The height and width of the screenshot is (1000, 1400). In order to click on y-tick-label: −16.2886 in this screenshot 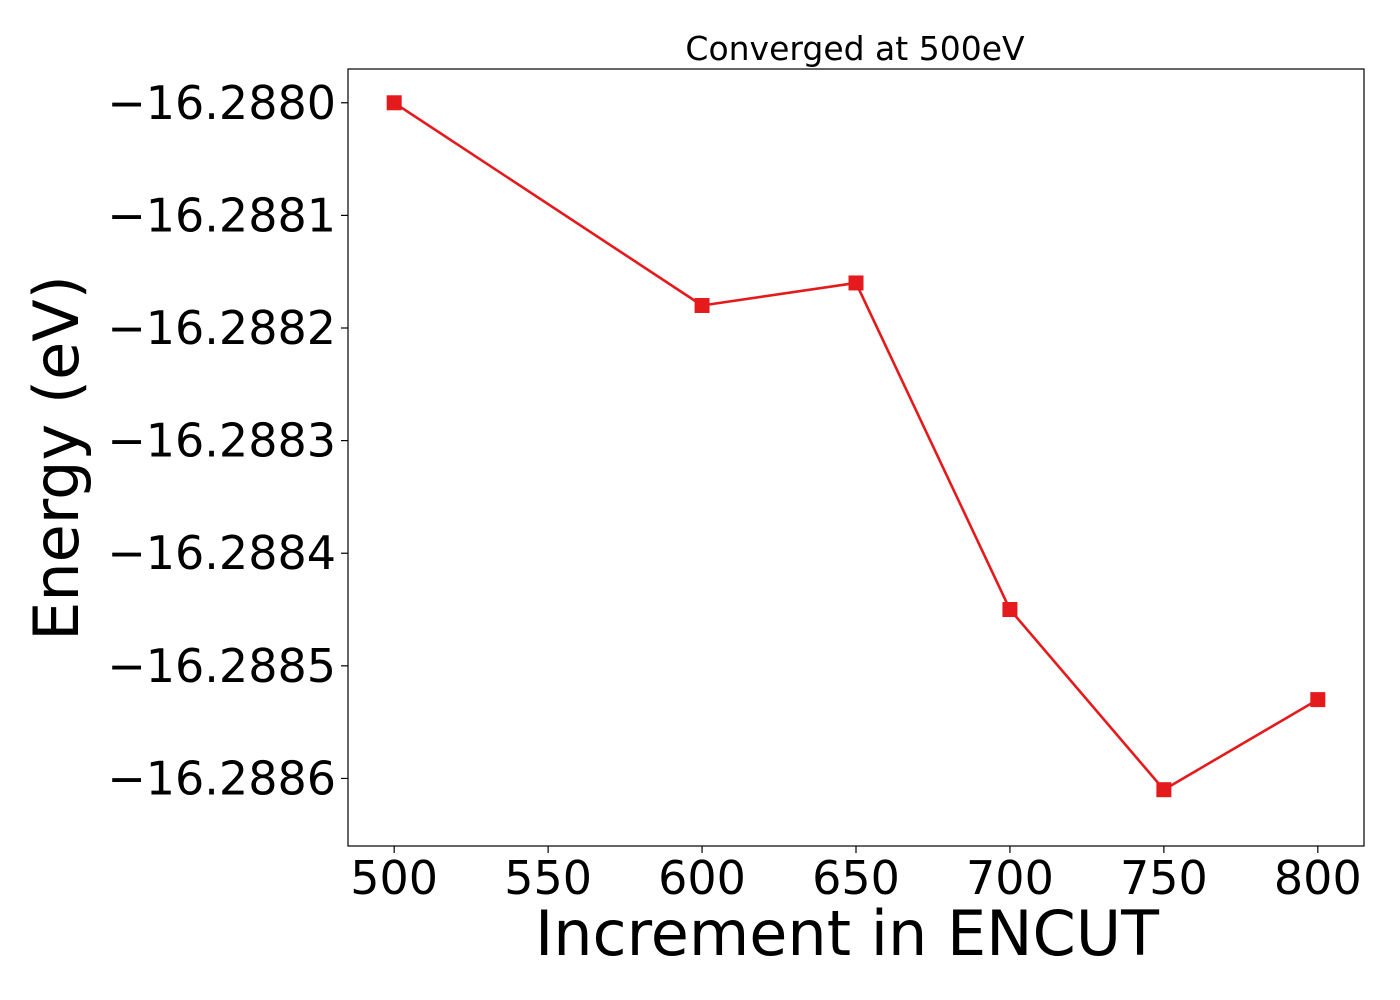, I will do `click(221, 778)`.